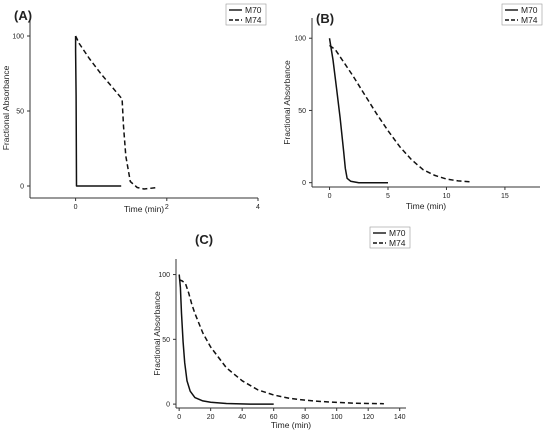  Describe the element at coordinates (167, 207) in the screenshot. I see `x-tick-label: 2` at that location.